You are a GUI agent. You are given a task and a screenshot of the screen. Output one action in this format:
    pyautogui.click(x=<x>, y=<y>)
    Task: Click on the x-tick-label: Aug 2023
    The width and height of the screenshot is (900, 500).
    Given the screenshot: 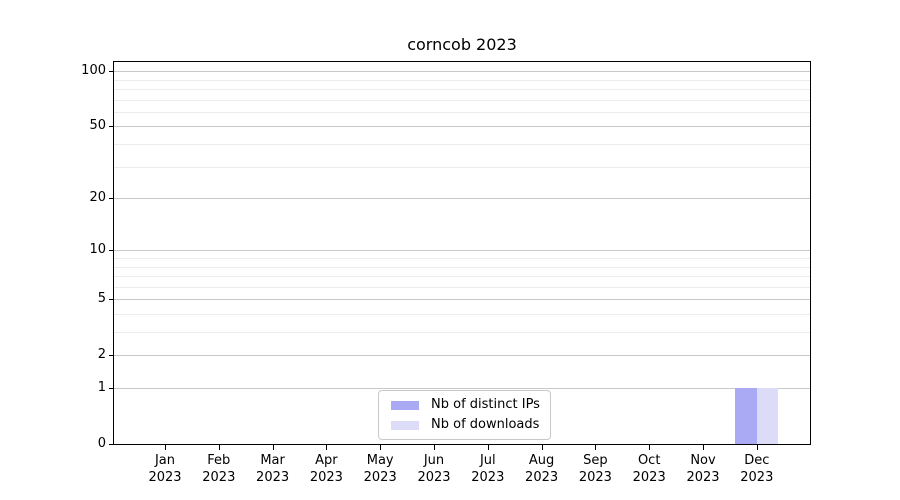 What is the action you would take?
    pyautogui.click(x=542, y=469)
    